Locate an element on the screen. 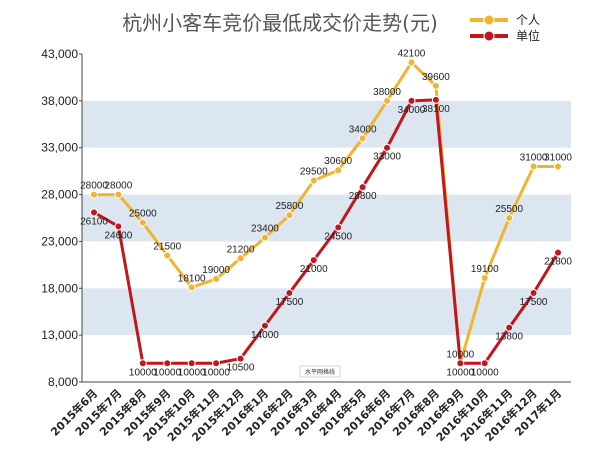 This screenshot has height=476, width=600. data-label: 23400 is located at coordinates (265, 229).